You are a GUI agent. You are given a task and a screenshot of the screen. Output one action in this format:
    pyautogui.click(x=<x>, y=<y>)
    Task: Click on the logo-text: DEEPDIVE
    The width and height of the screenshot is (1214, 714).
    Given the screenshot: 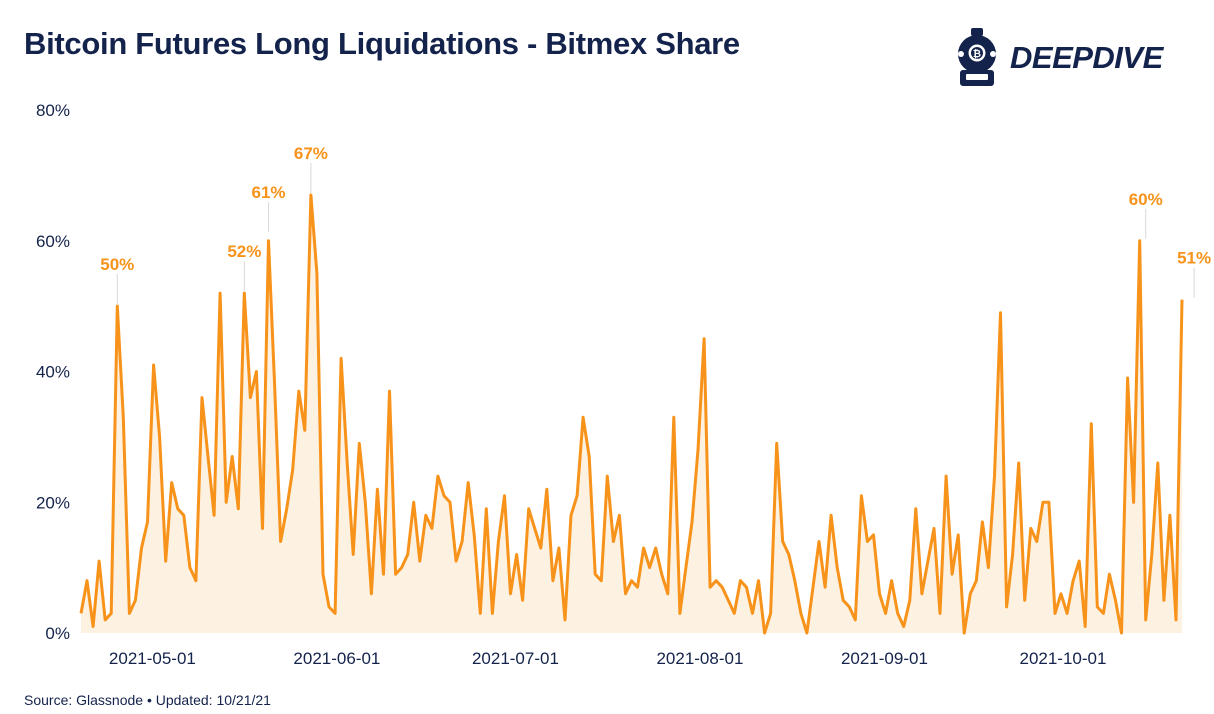 What is the action you would take?
    pyautogui.click(x=1086, y=57)
    